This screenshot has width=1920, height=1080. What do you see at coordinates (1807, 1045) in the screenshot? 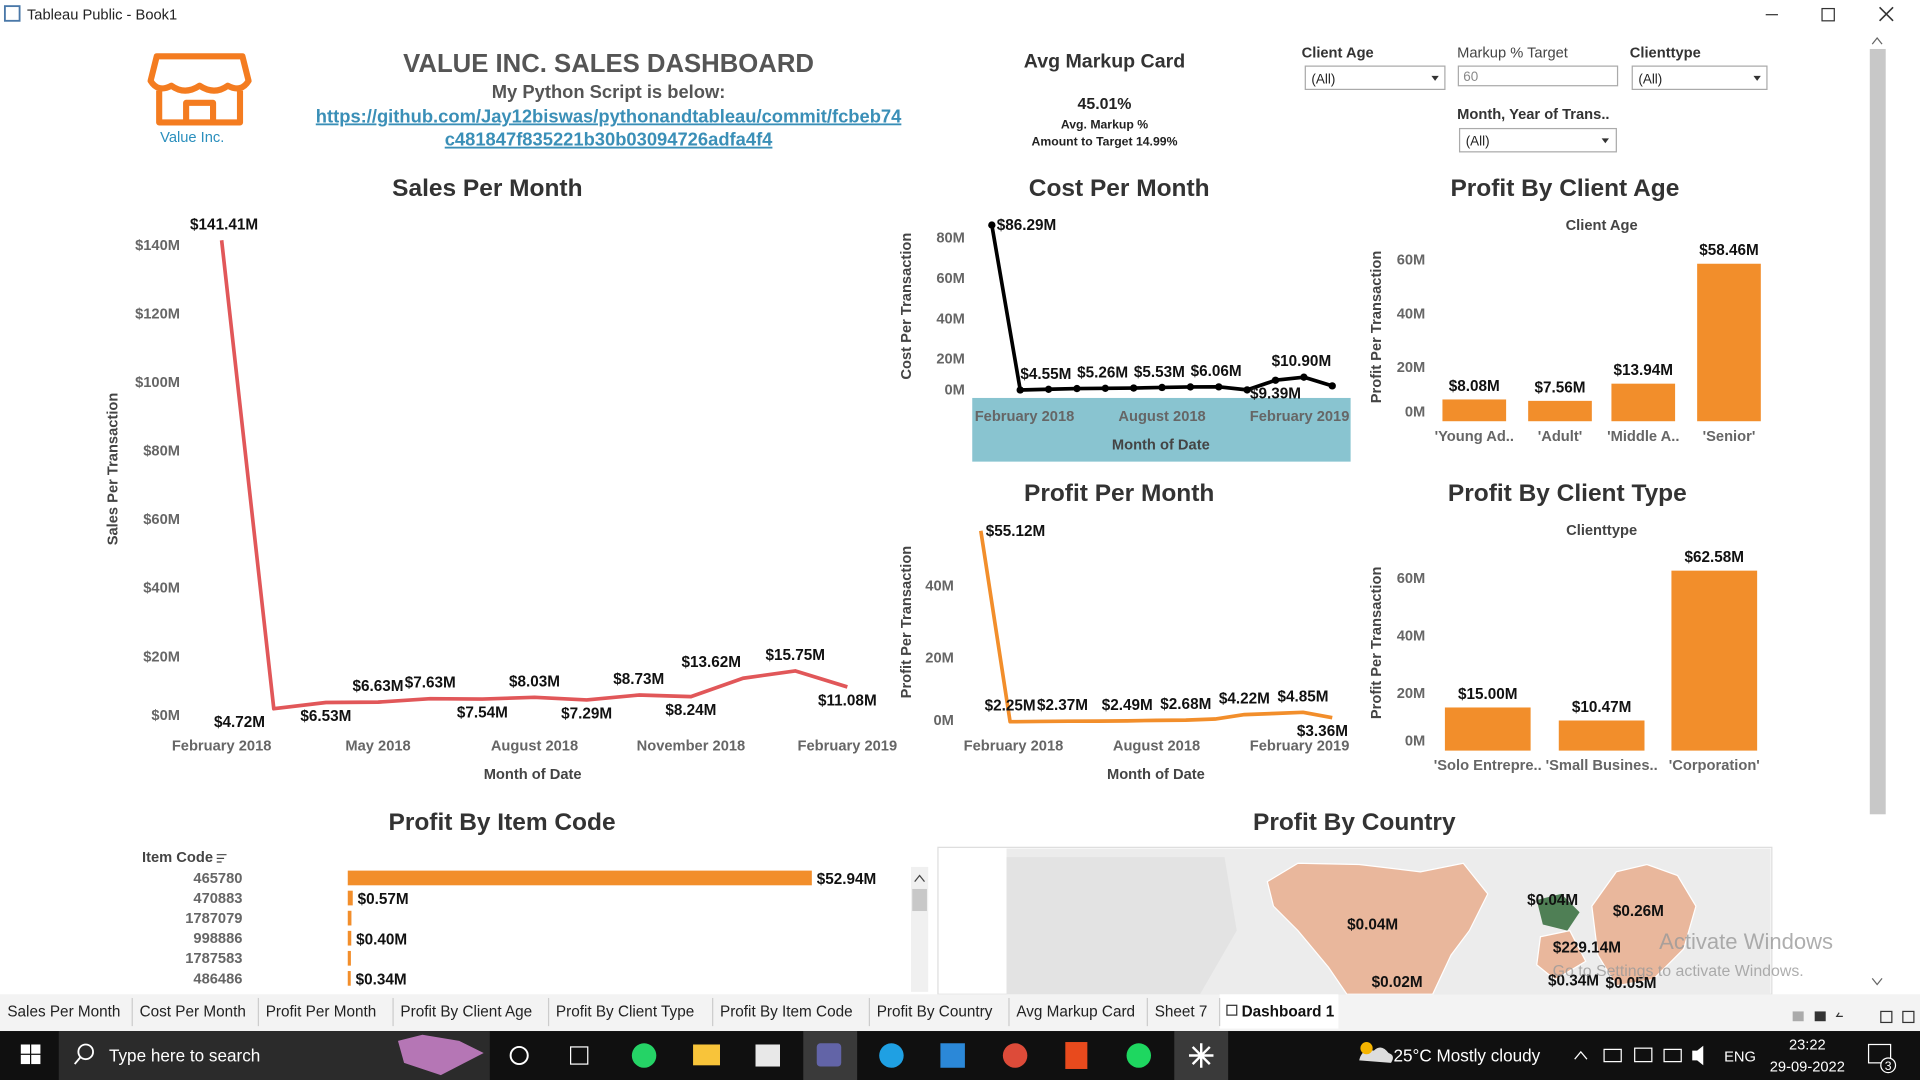
I see `clock-time: 23:22` at bounding box center [1807, 1045].